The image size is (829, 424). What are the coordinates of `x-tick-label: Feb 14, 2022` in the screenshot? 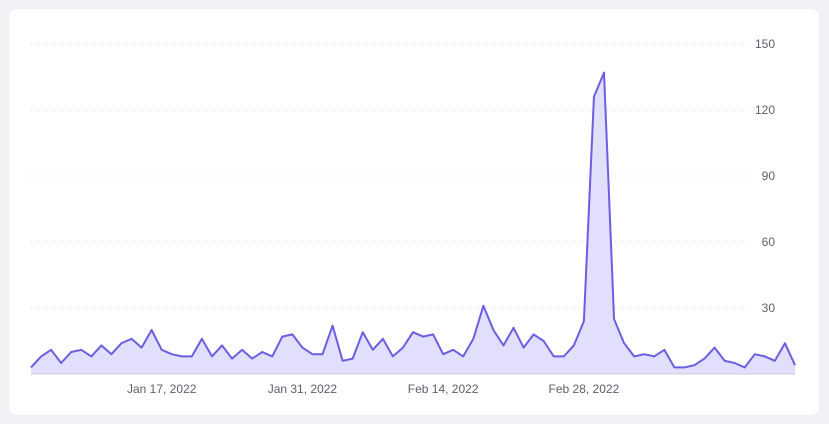 It's located at (443, 389).